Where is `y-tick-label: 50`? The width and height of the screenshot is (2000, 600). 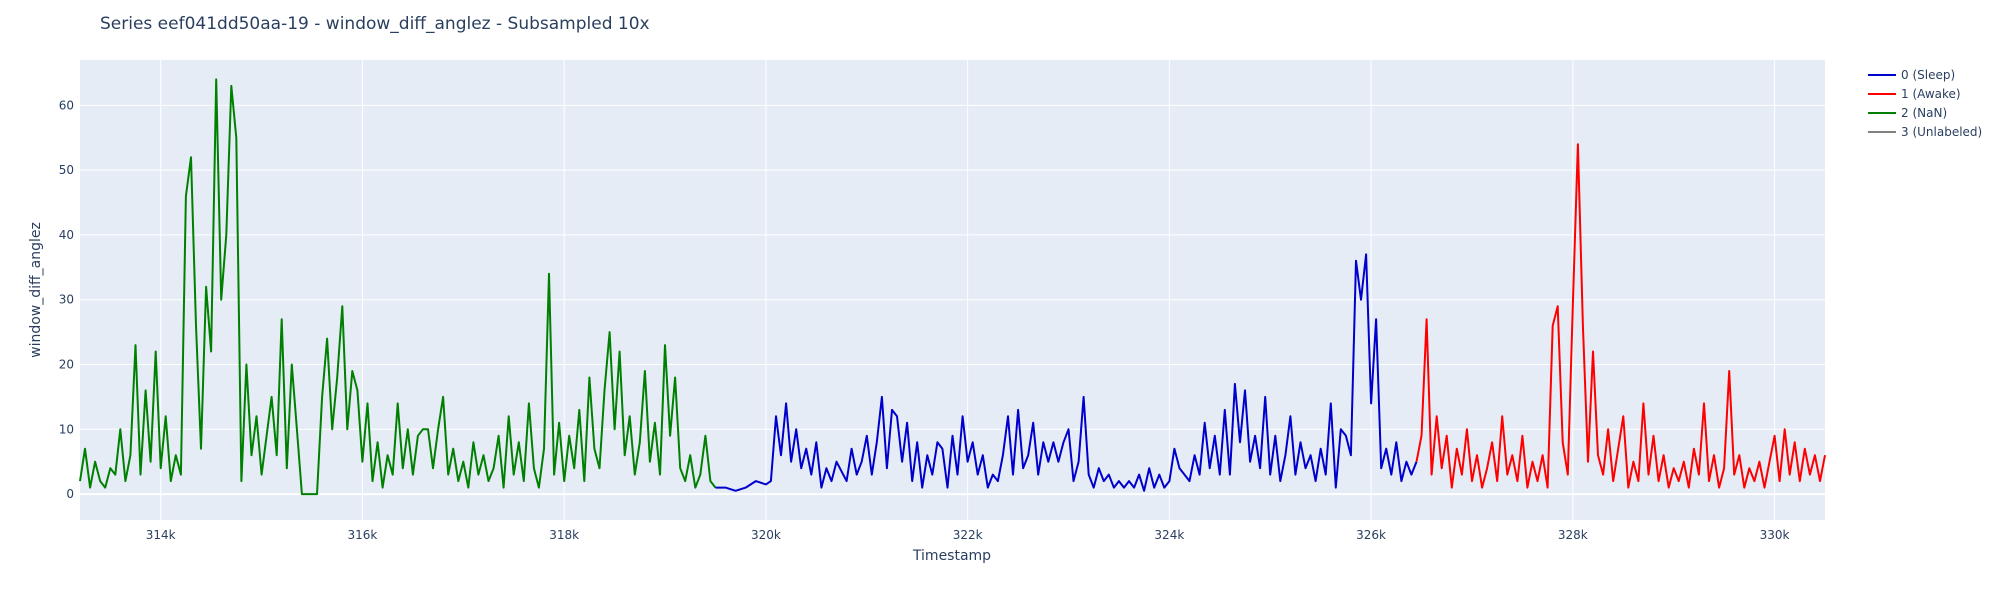
y-tick-label: 50 is located at coordinates (66, 170).